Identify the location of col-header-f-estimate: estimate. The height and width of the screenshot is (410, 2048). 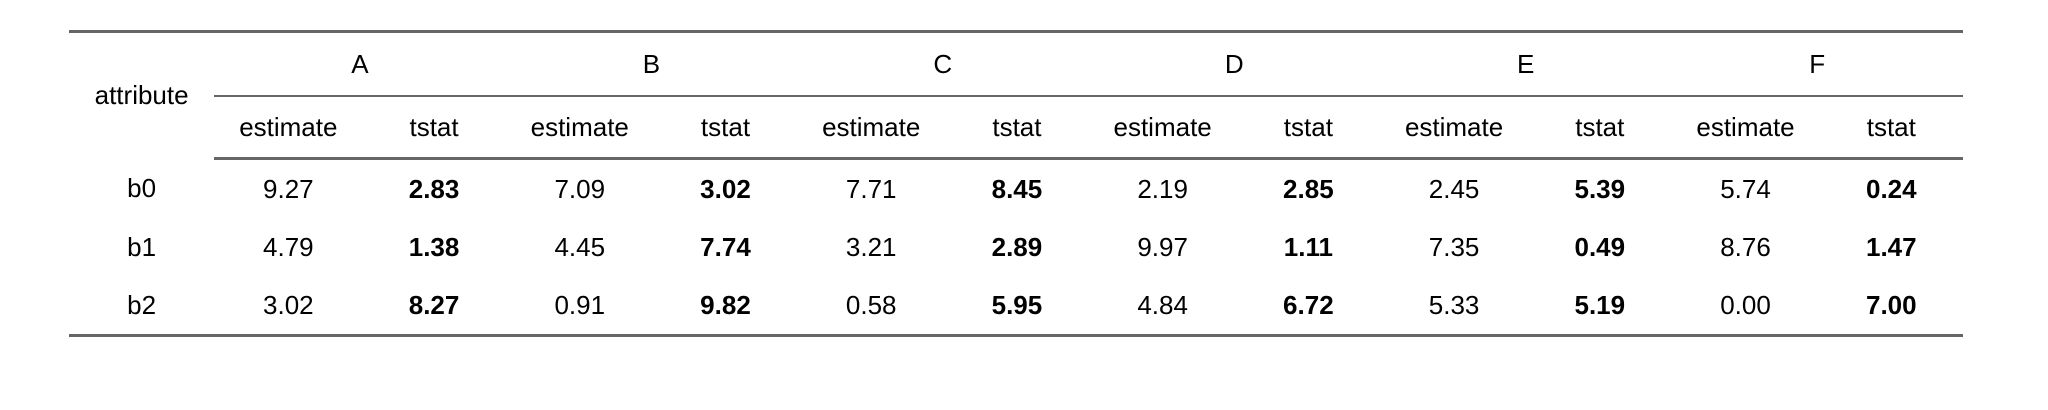
(1745, 128).